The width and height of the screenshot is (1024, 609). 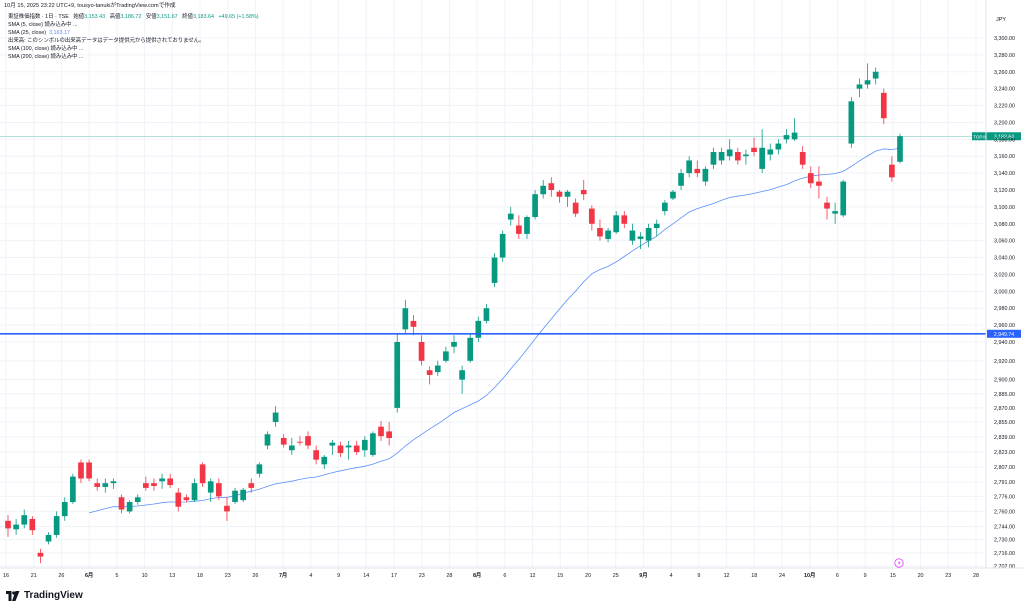 What do you see at coordinates (1004, 137) in the screenshot?
I see `last-price-label: 3,183.64` at bounding box center [1004, 137].